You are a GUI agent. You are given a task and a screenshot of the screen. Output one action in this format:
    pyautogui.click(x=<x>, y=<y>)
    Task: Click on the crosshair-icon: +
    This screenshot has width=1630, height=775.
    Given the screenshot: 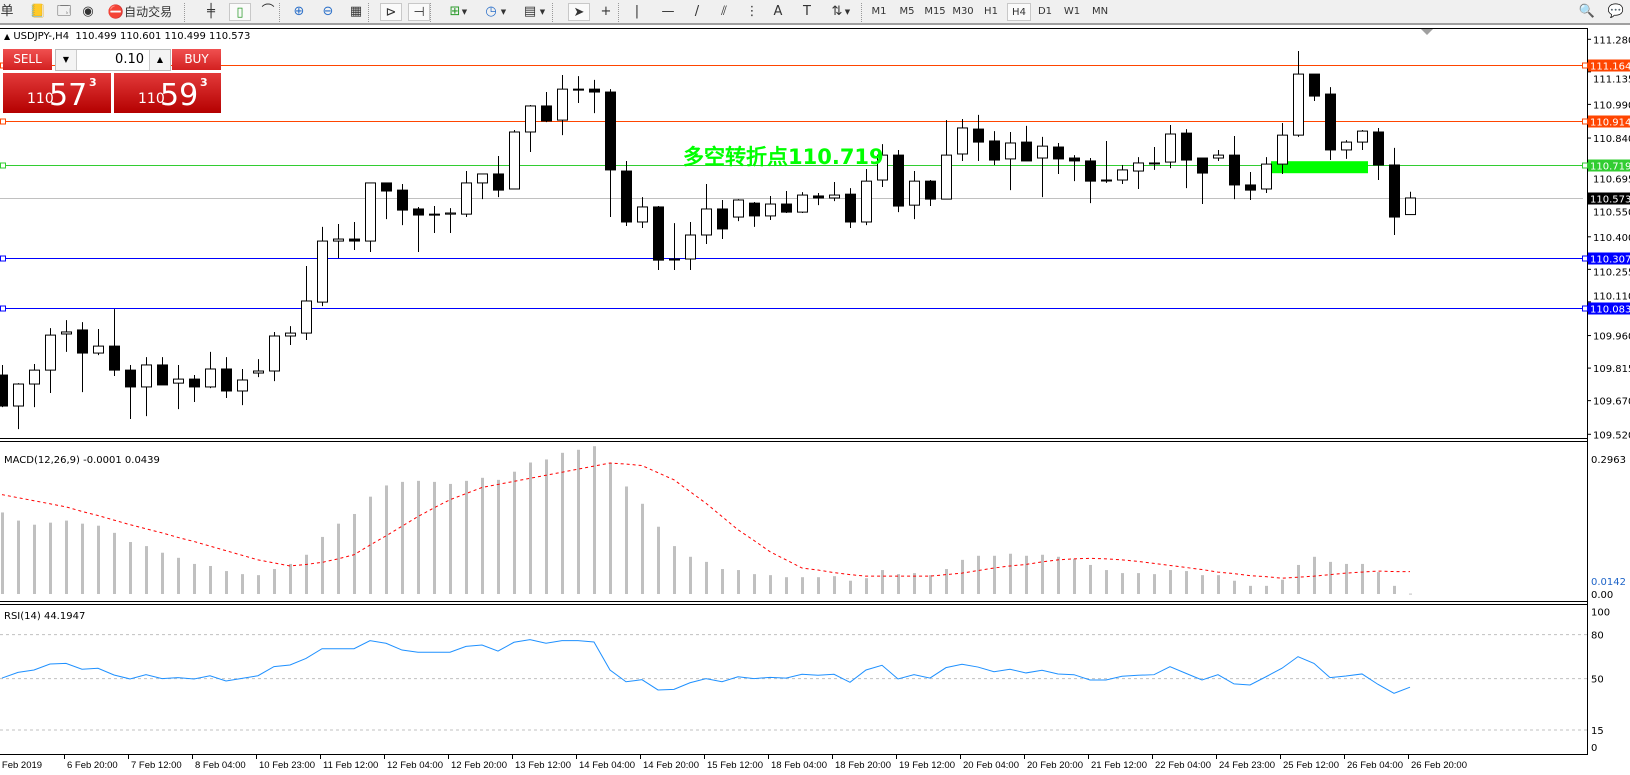 What is the action you would take?
    pyautogui.click(x=606, y=12)
    